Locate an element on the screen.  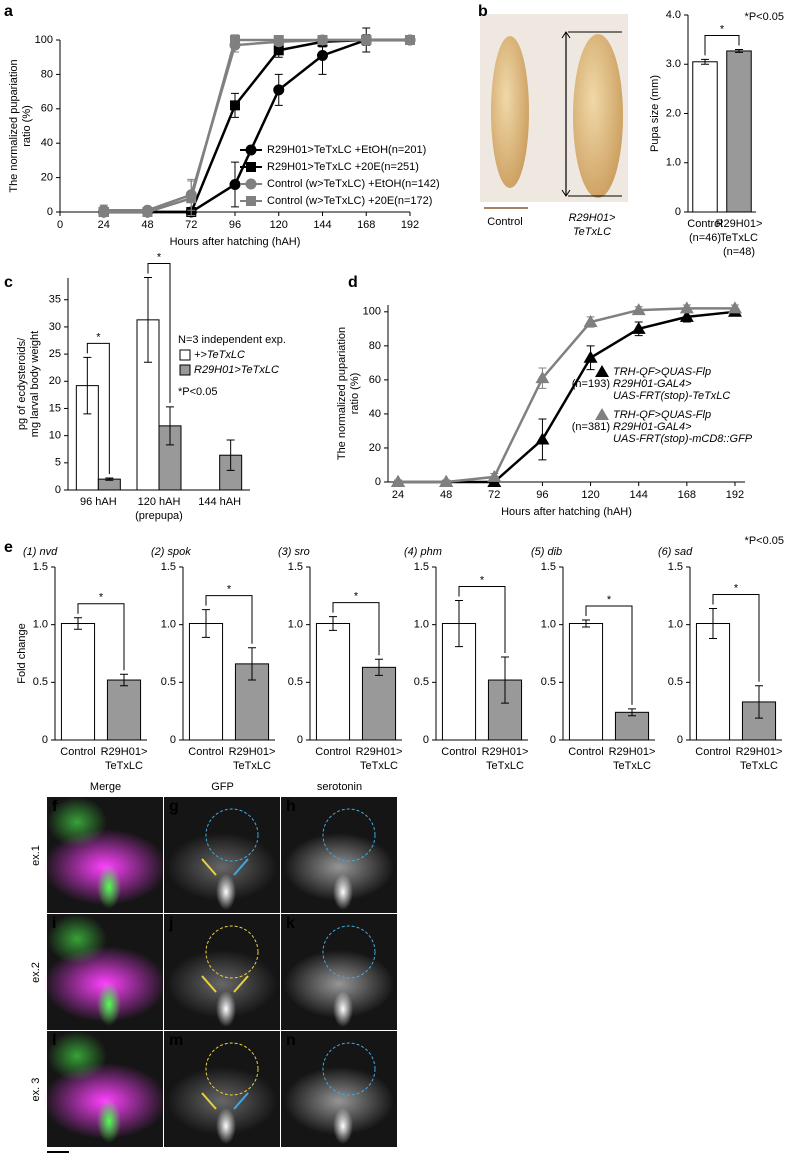
y-axis-label: ratio (%) is located at coordinates (27, 126).